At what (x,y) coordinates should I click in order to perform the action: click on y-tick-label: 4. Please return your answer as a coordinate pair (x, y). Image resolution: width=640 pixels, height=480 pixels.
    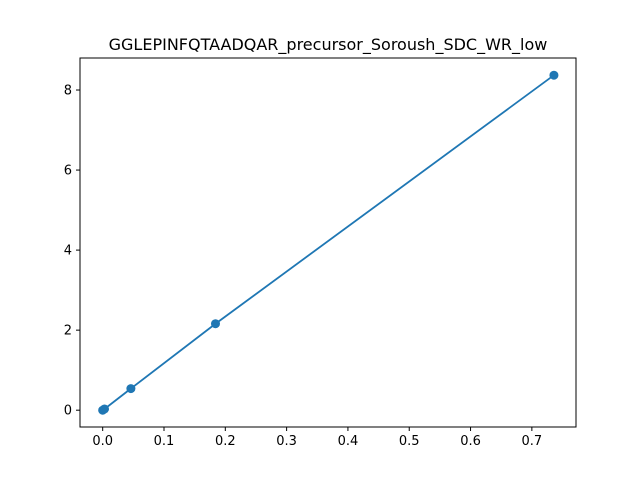
    Looking at the image, I should click on (68, 251).